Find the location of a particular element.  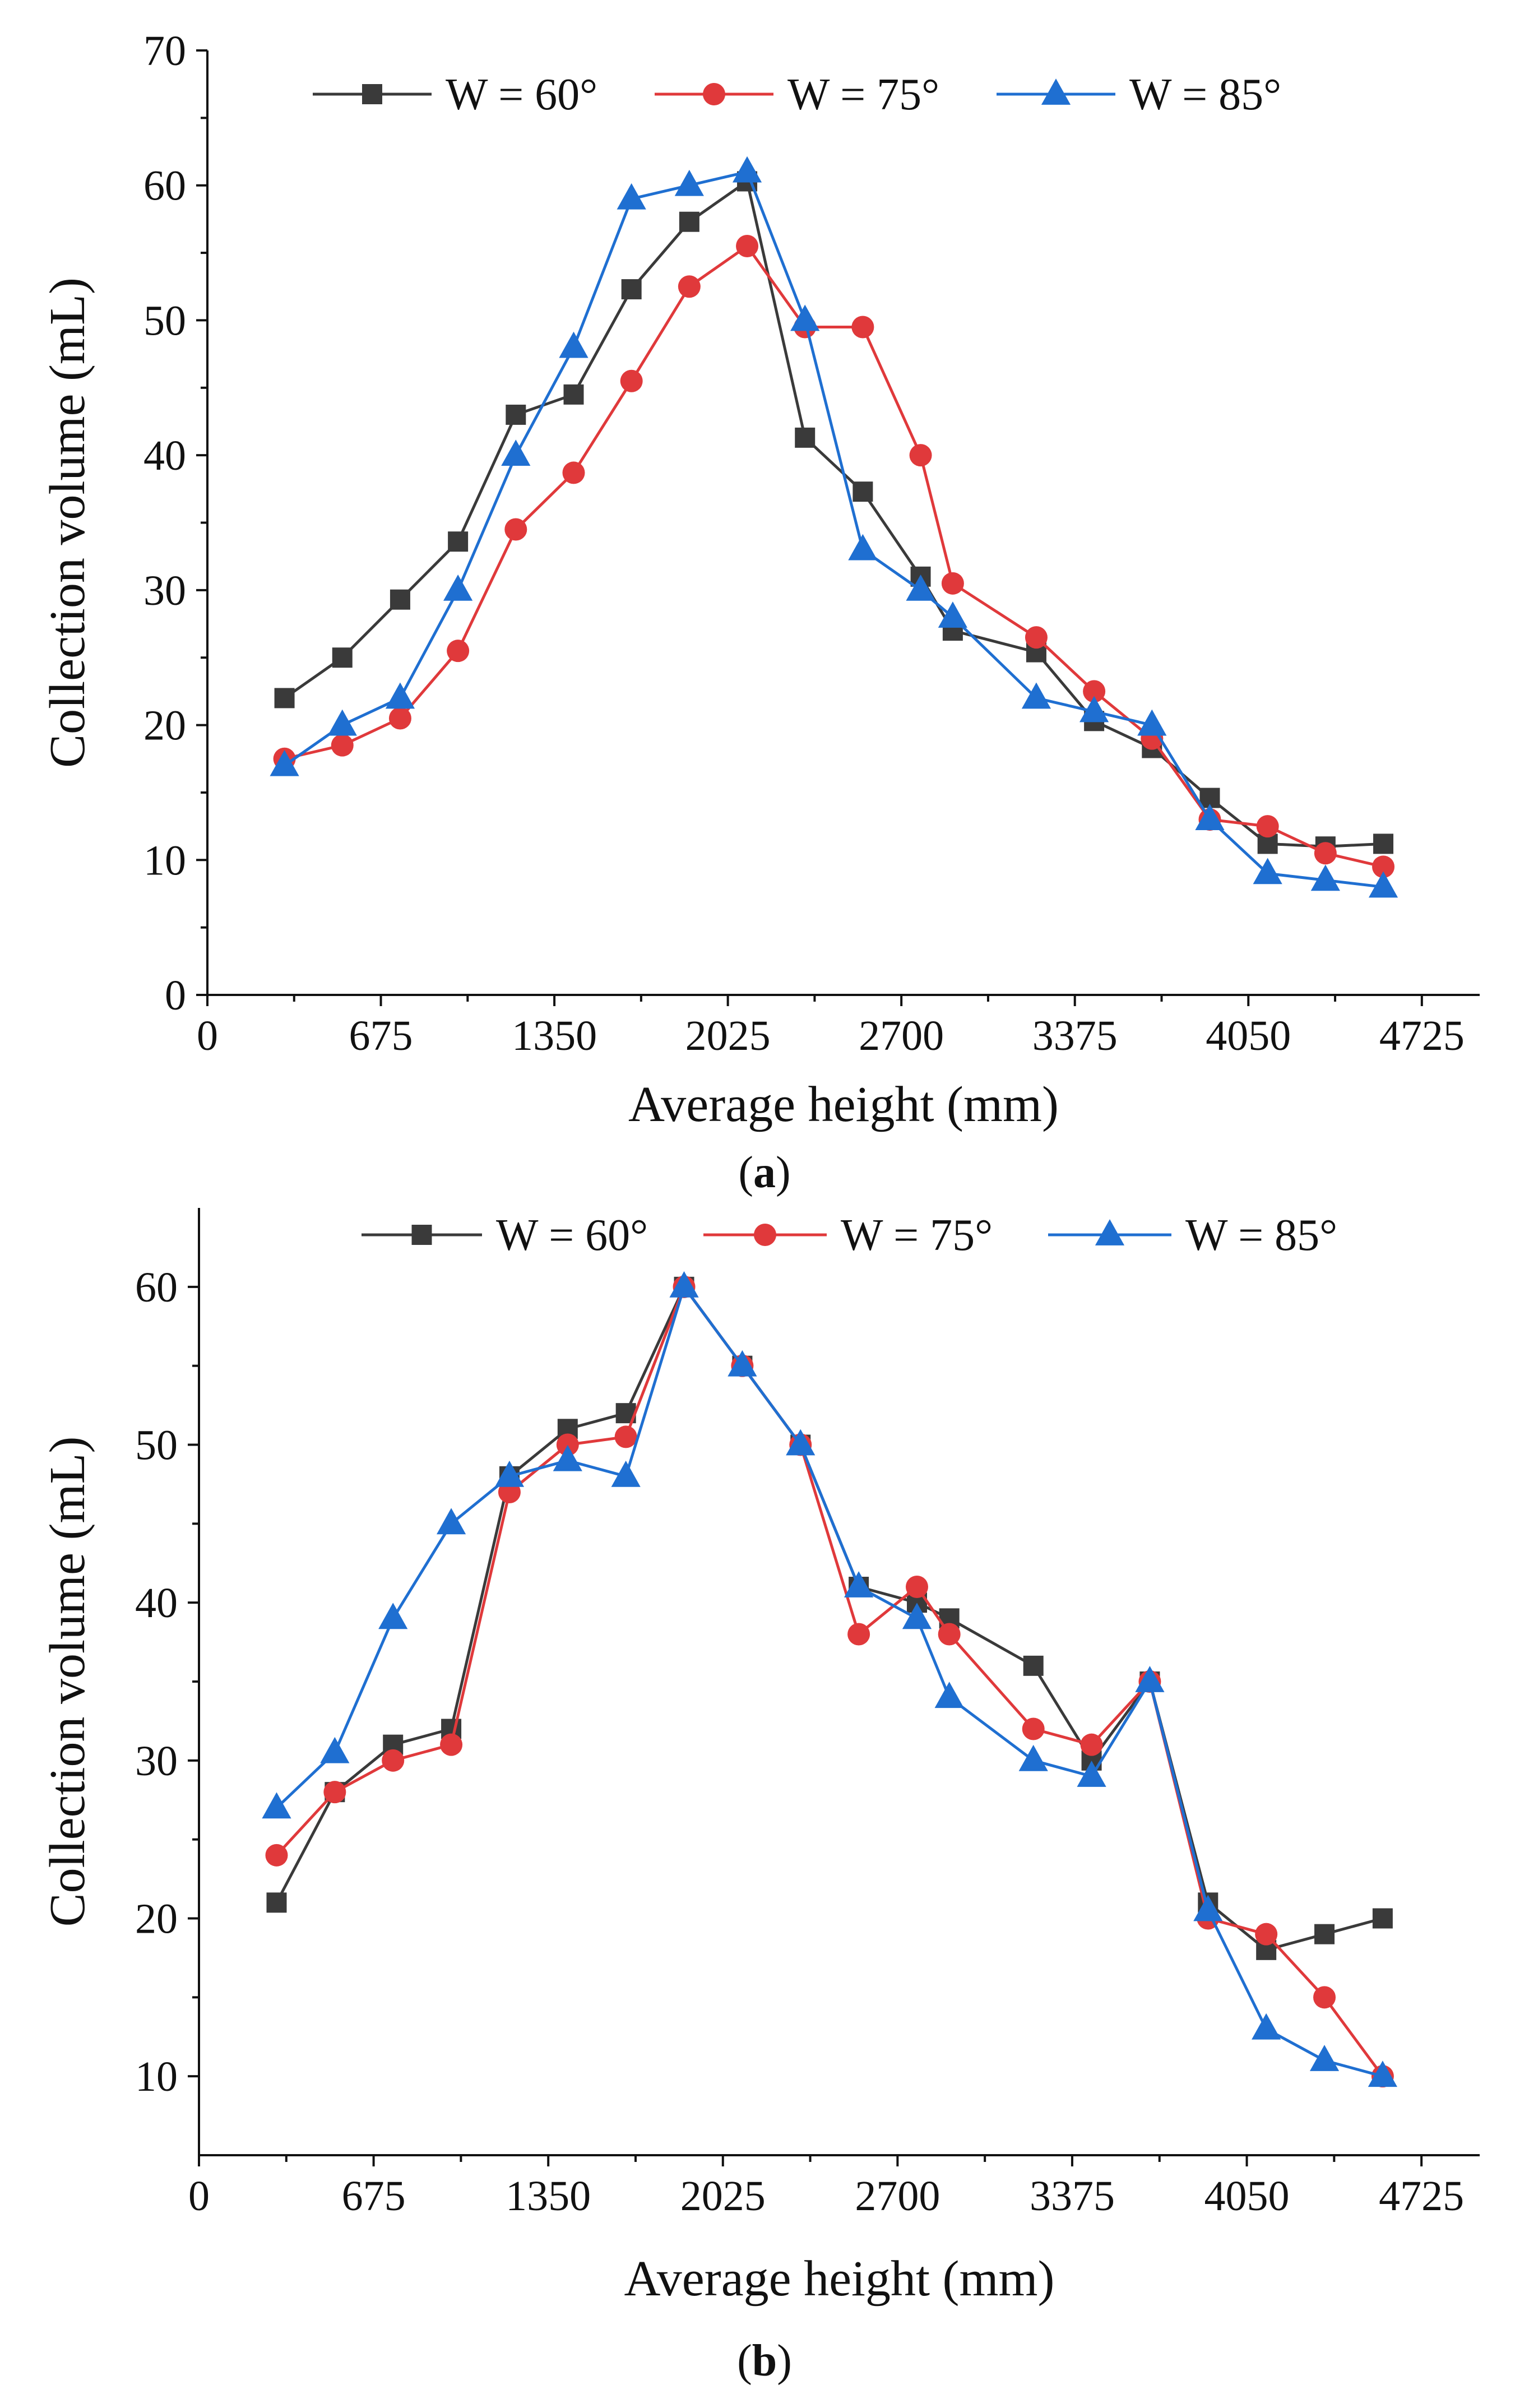

x-tick-label: 1350 is located at coordinates (548, 2196).